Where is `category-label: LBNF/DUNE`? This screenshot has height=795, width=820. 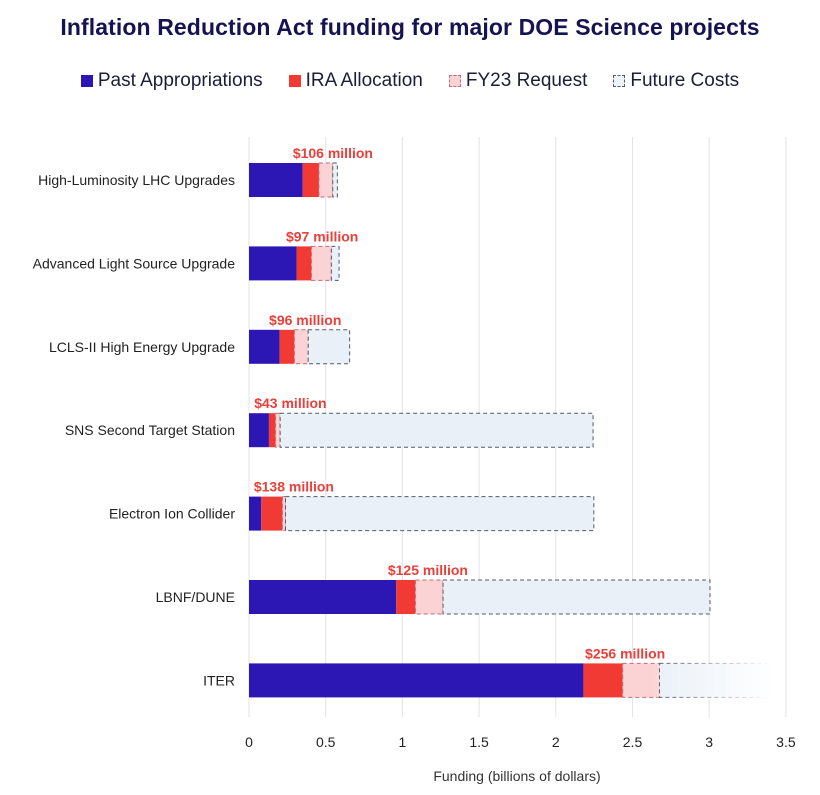 category-label: LBNF/DUNE is located at coordinates (195, 597).